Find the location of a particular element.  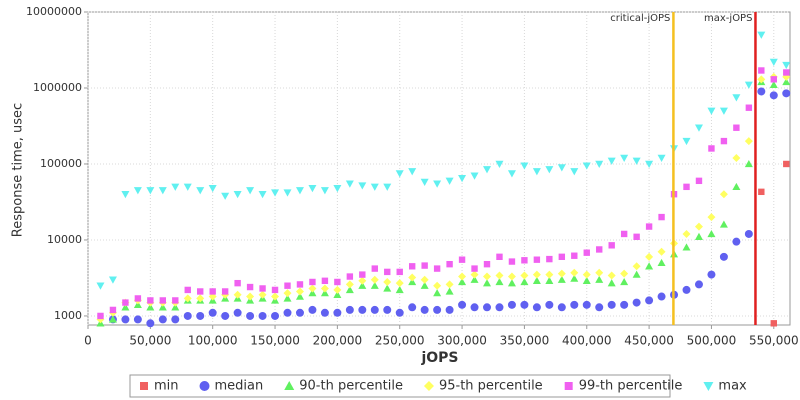

x-tick-label: 500,000 is located at coordinates (712, 341).